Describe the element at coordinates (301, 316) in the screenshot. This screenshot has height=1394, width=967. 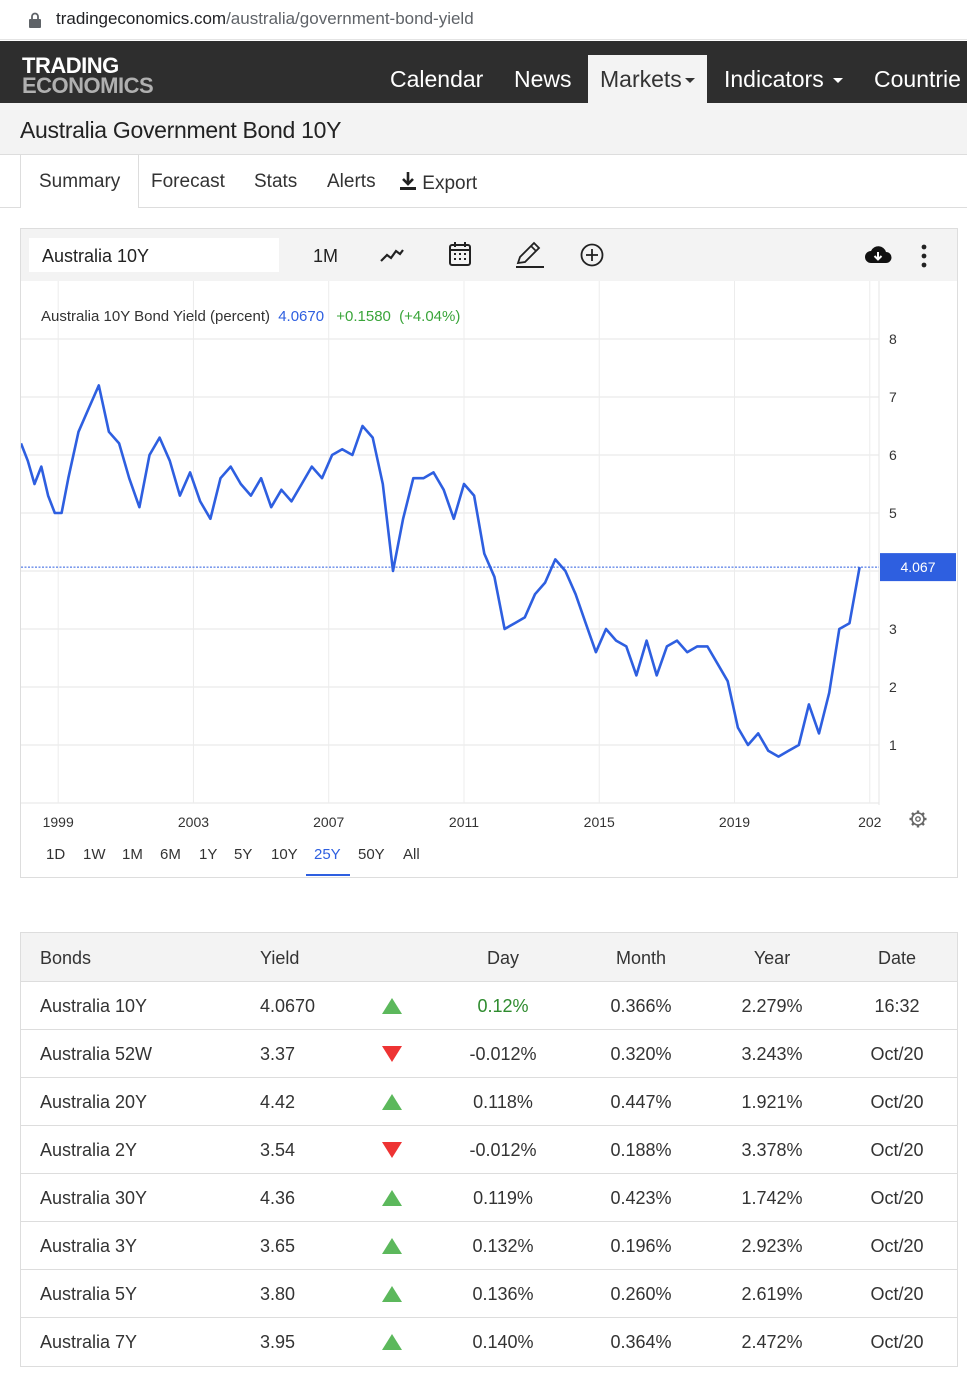
I see `legend-value: 4.0670` at that location.